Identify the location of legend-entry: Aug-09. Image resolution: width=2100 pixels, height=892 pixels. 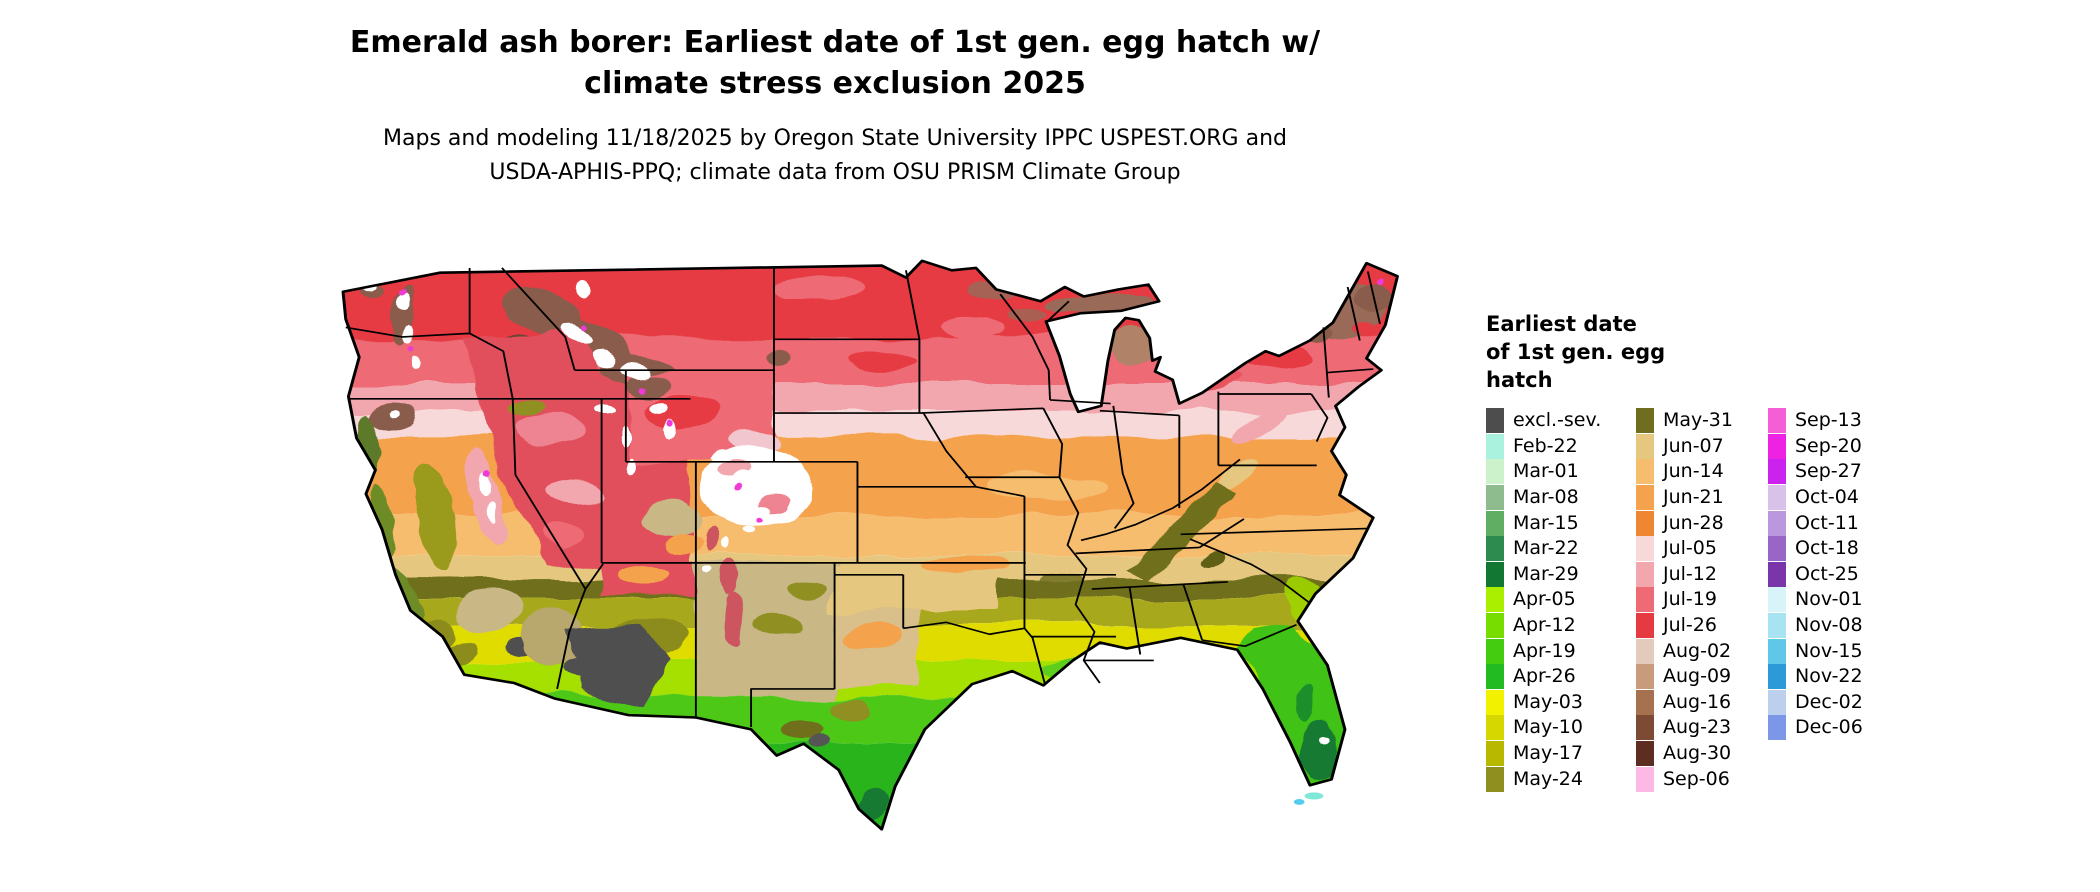
(1702, 677).